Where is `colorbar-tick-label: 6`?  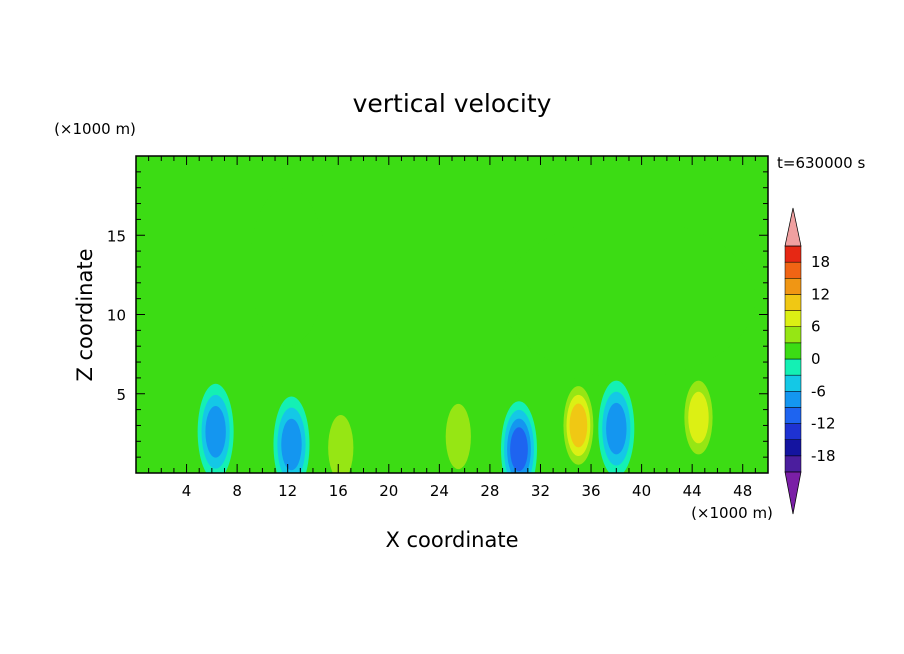
colorbar-tick-label: 6 is located at coordinates (816, 327).